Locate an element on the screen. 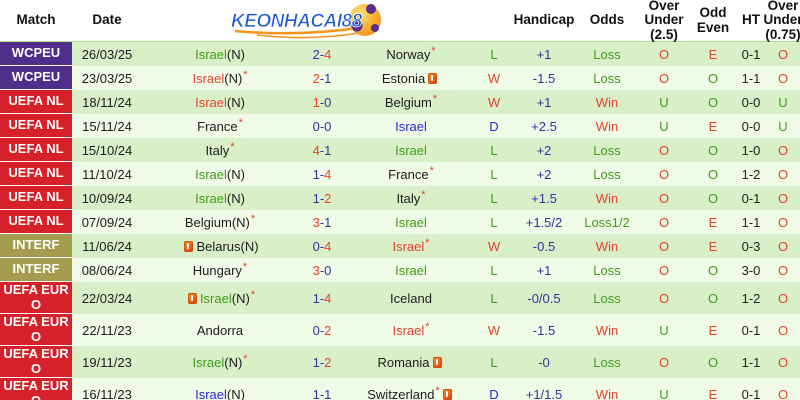 Image resolution: width=800 pixels, height=400 pixels. home-goals: 3 is located at coordinates (316, 222).